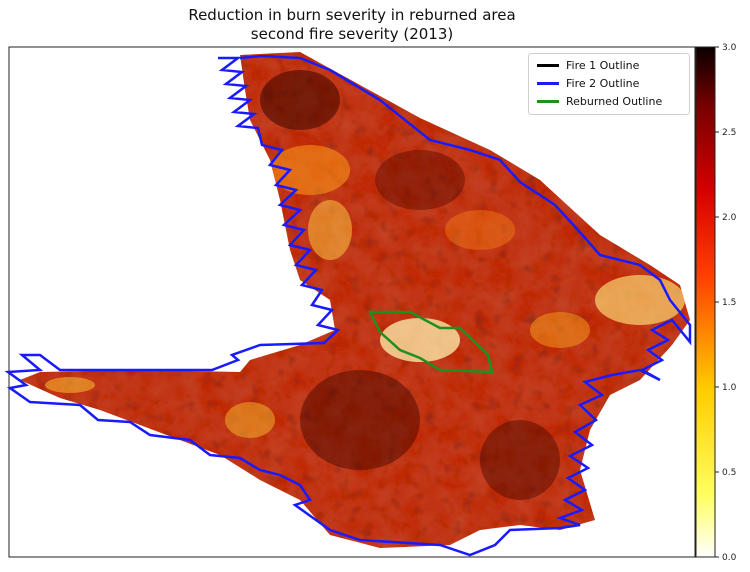 The image size is (750, 572). I want to click on reburned-outline, so click(430, 342).